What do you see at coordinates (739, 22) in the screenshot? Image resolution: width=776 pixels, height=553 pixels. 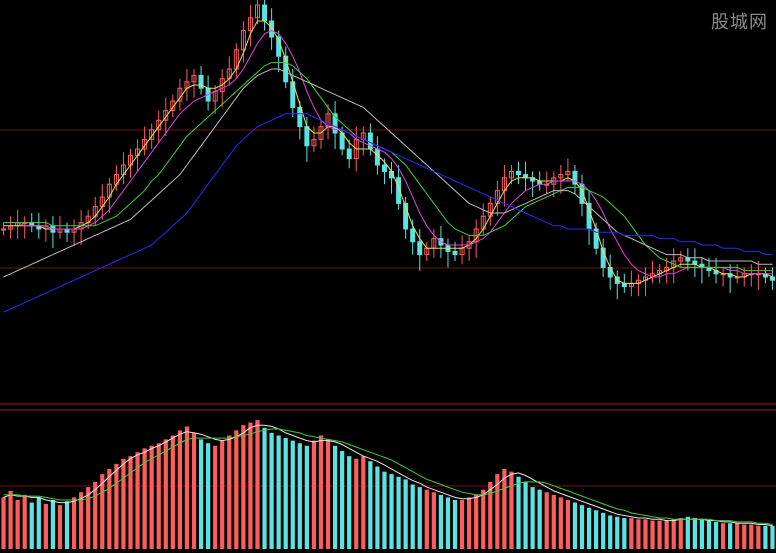 I see `watermark: 股城网` at bounding box center [739, 22].